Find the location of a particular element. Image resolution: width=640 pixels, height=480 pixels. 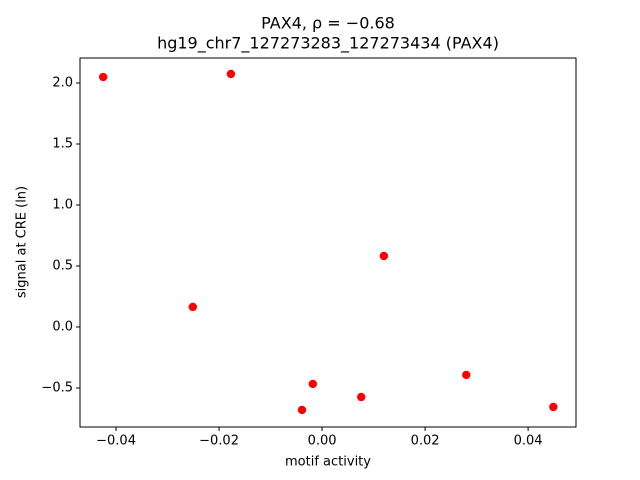

y-tick-label: −0.5 is located at coordinates (57, 387).